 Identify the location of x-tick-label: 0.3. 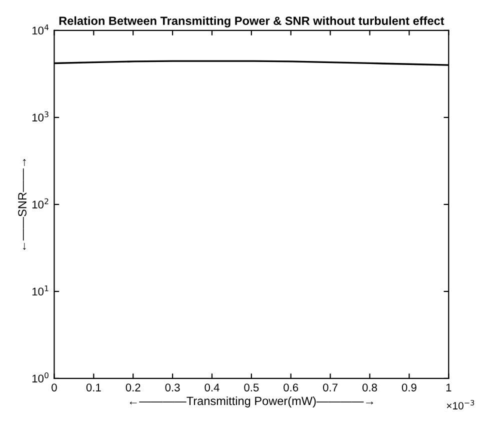
(172, 388).